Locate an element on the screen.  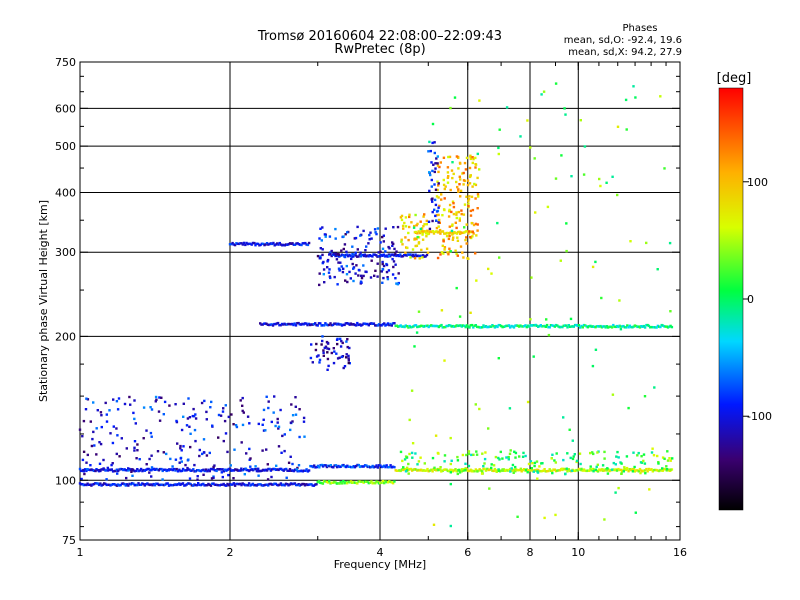
y-tick-label: 200 is located at coordinates (65, 336).